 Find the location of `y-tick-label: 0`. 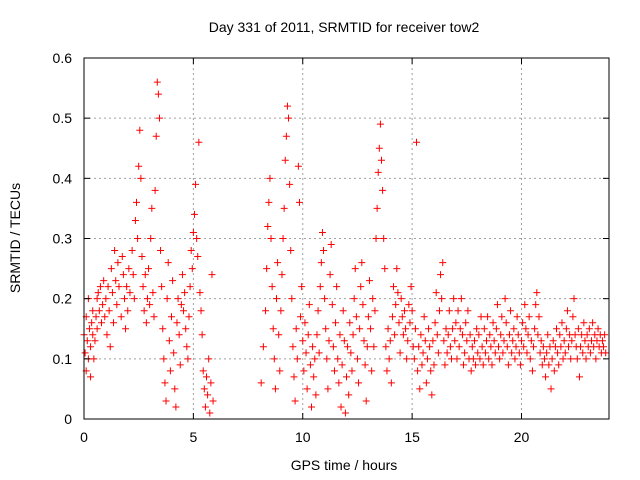

y-tick-label: 0 is located at coordinates (68, 419).